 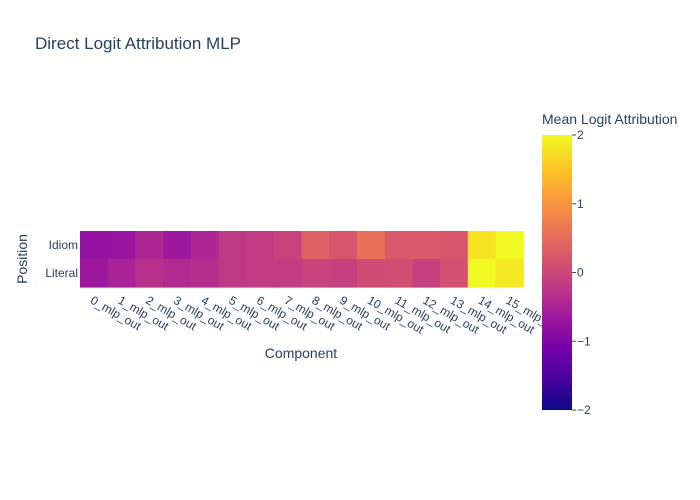 I want to click on heatmap-cell-literal-15_mlp_out, so click(x=509, y=273).